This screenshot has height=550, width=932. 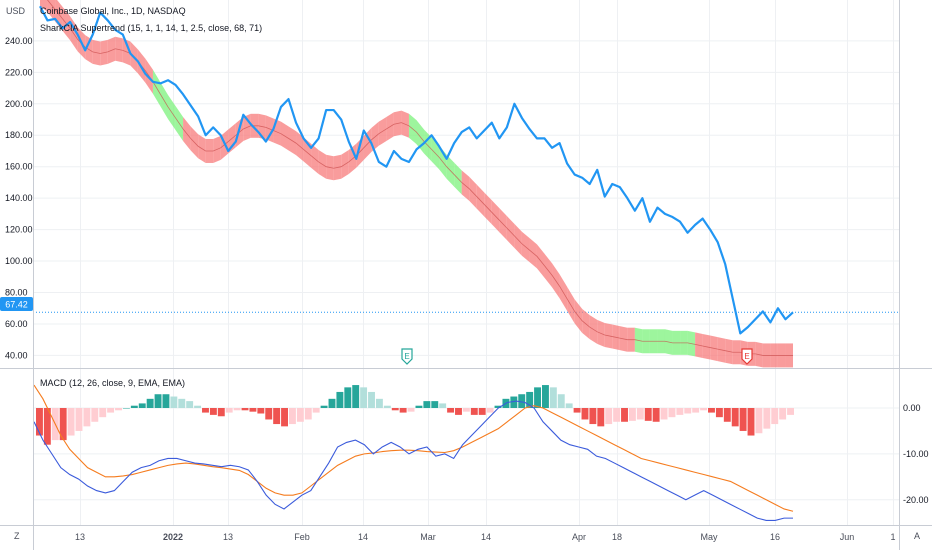 What do you see at coordinates (16, 293) in the screenshot?
I see `y-tick-label: 80.00` at bounding box center [16, 293].